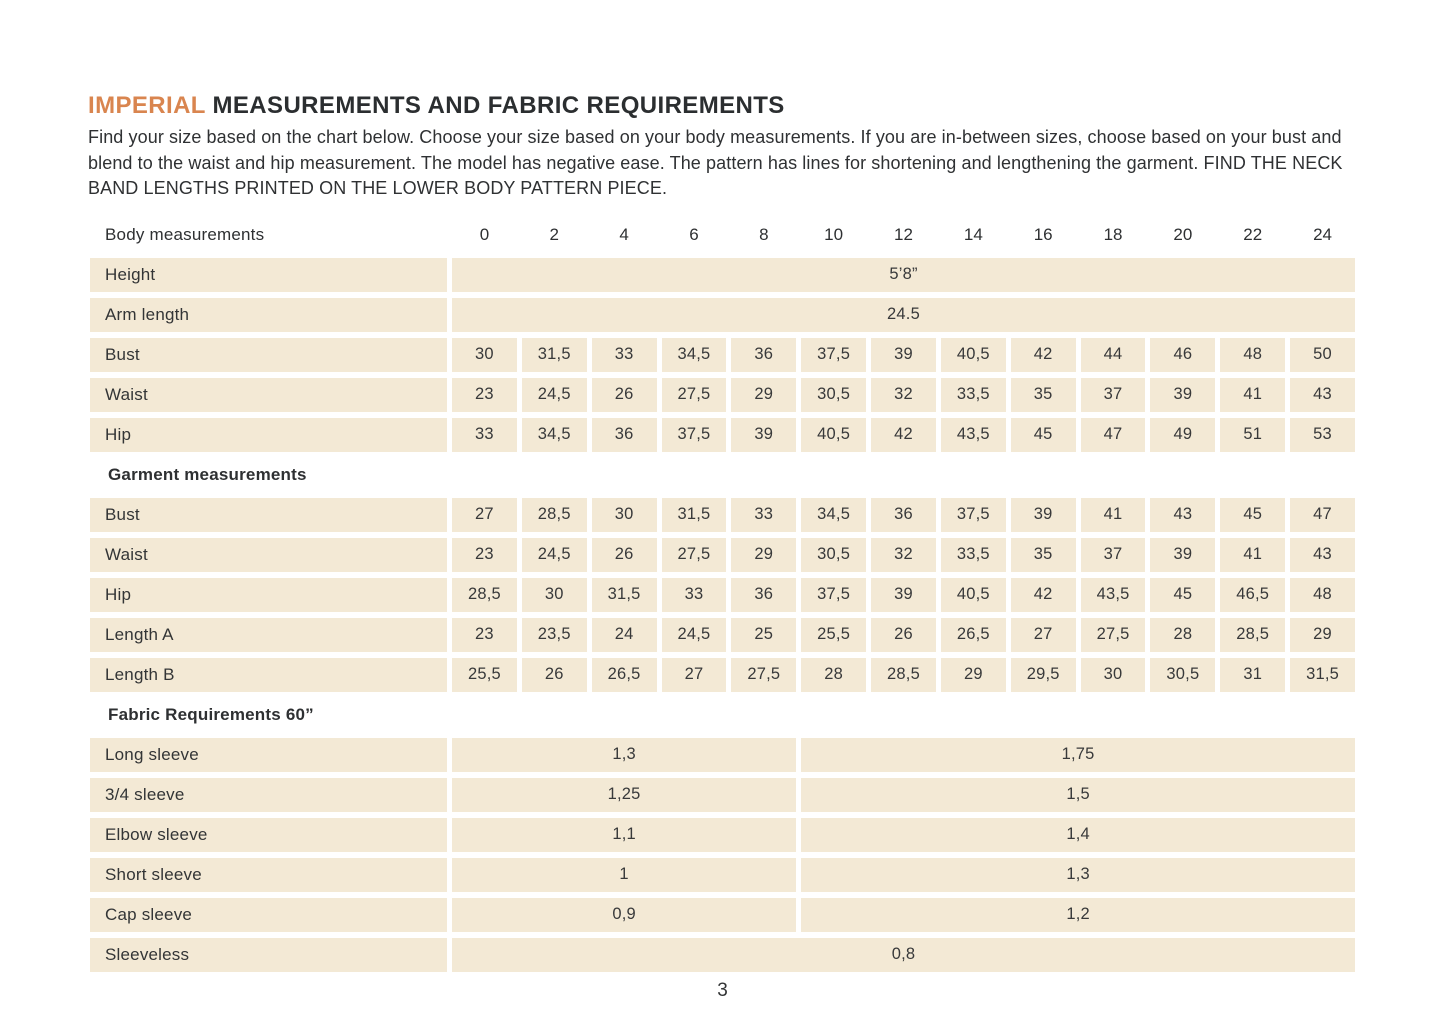  What do you see at coordinates (694, 594) in the screenshot?
I see `value-cell: 33` at bounding box center [694, 594].